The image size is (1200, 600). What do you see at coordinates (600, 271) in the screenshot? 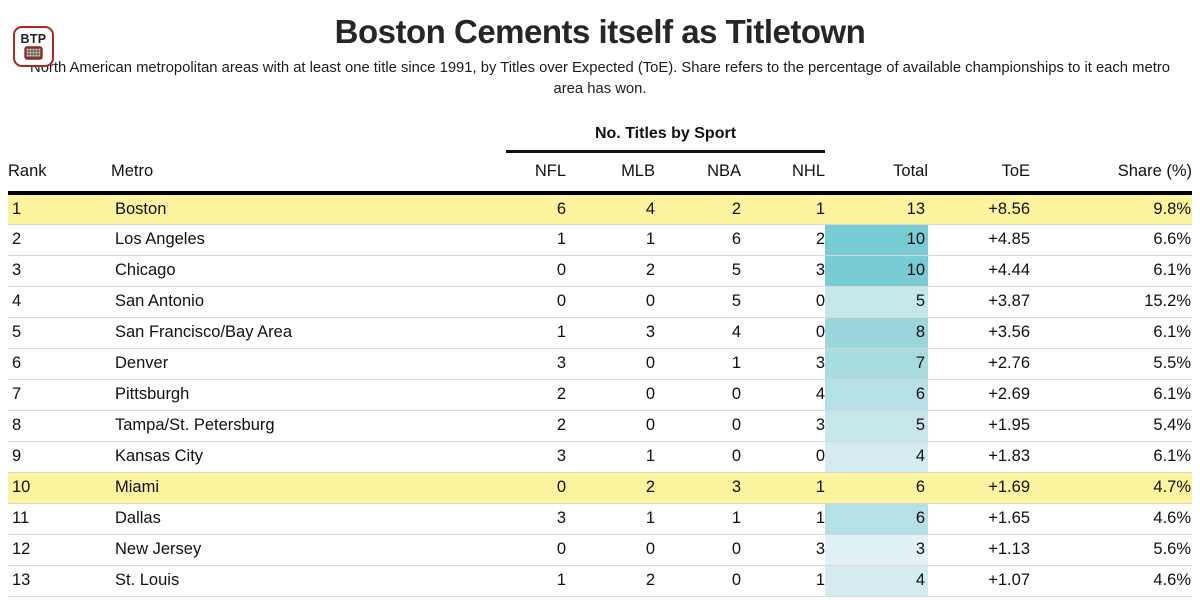
I see `table-row: 3 Chicago 0 2 5 3 10 +4.44 6.1%` at bounding box center [600, 271].